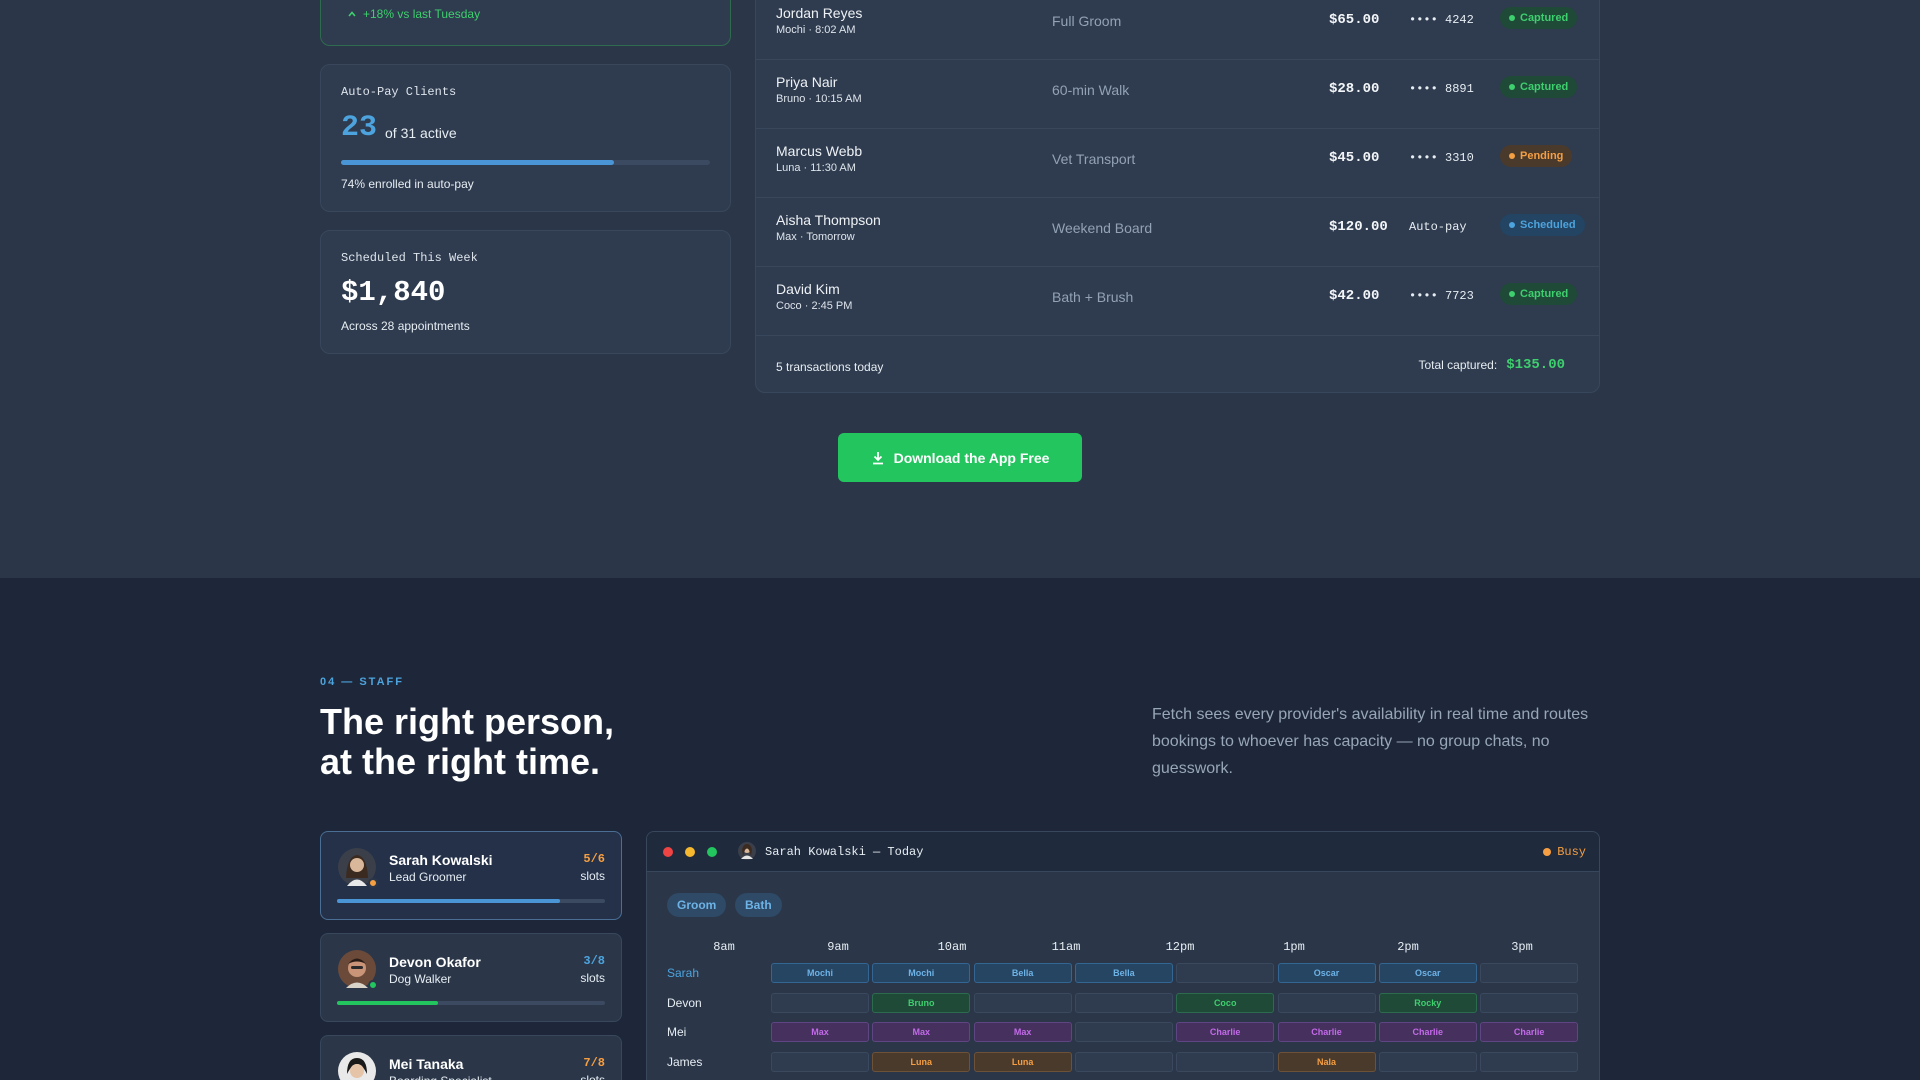 This screenshot has width=1920, height=1080. What do you see at coordinates (816, 30) in the screenshot?
I see `pet-time: Mochi · 8:02 AM` at bounding box center [816, 30].